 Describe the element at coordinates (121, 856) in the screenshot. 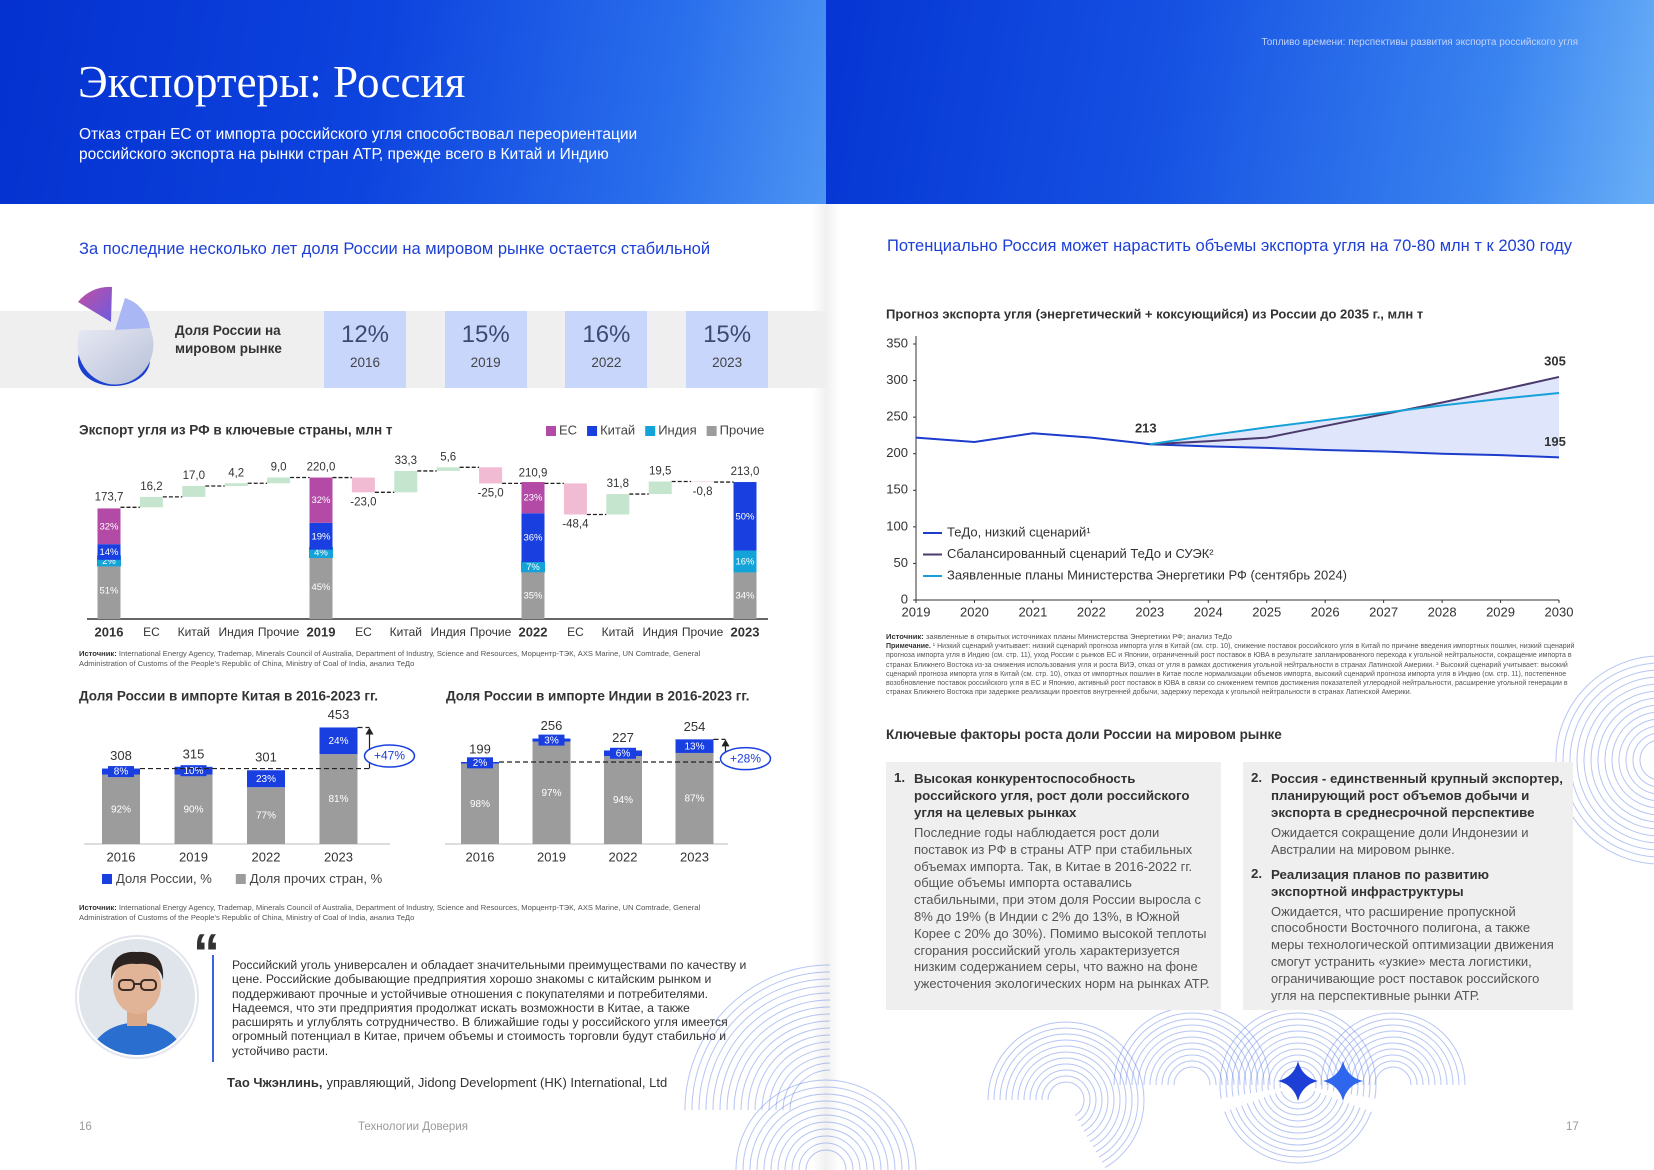

I see `x-tick-label: 2016` at that location.